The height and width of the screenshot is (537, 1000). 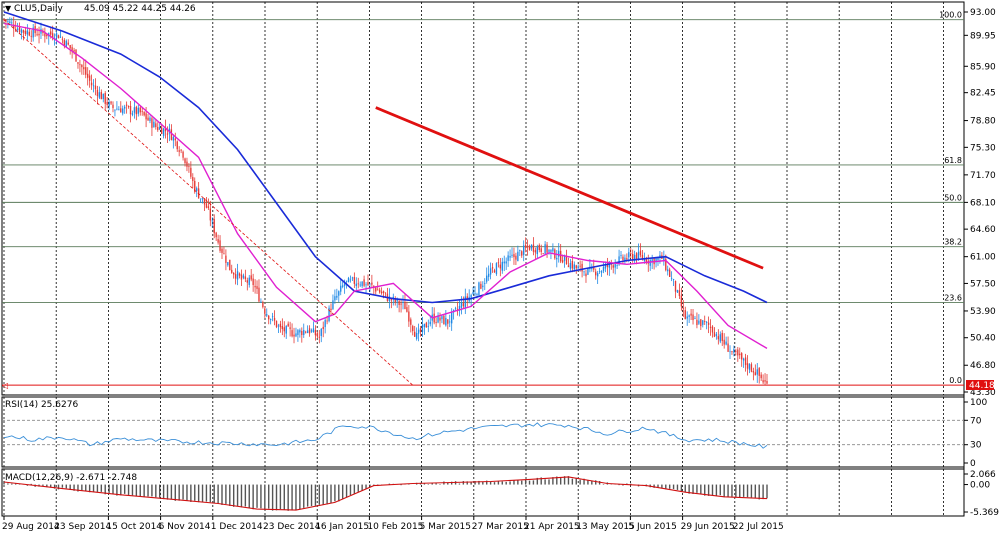 What do you see at coordinates (342, 527) in the screenshot?
I see `time-axis-label: 16 Jan 2015` at bounding box center [342, 527].